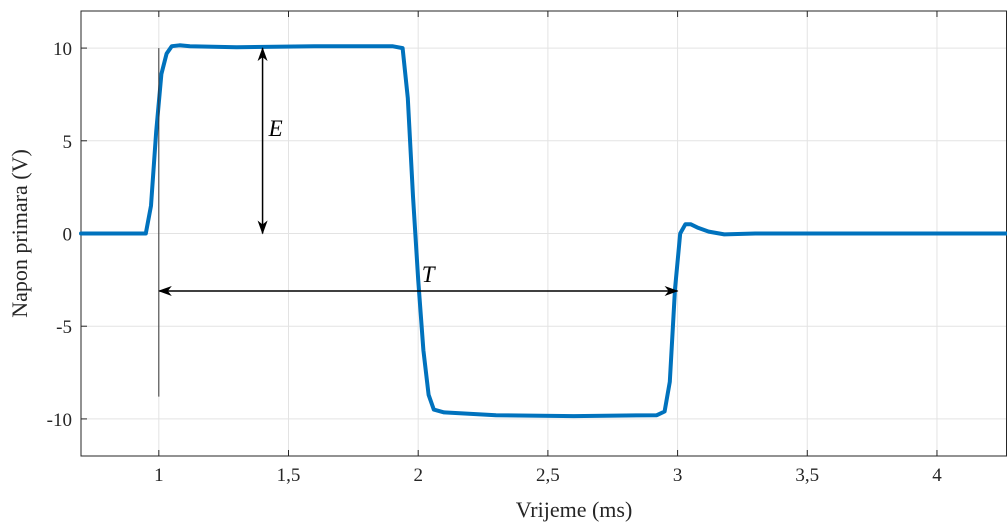 This screenshot has height=522, width=1007. What do you see at coordinates (64, 327) in the screenshot?
I see `y-tick-label: -5` at bounding box center [64, 327].